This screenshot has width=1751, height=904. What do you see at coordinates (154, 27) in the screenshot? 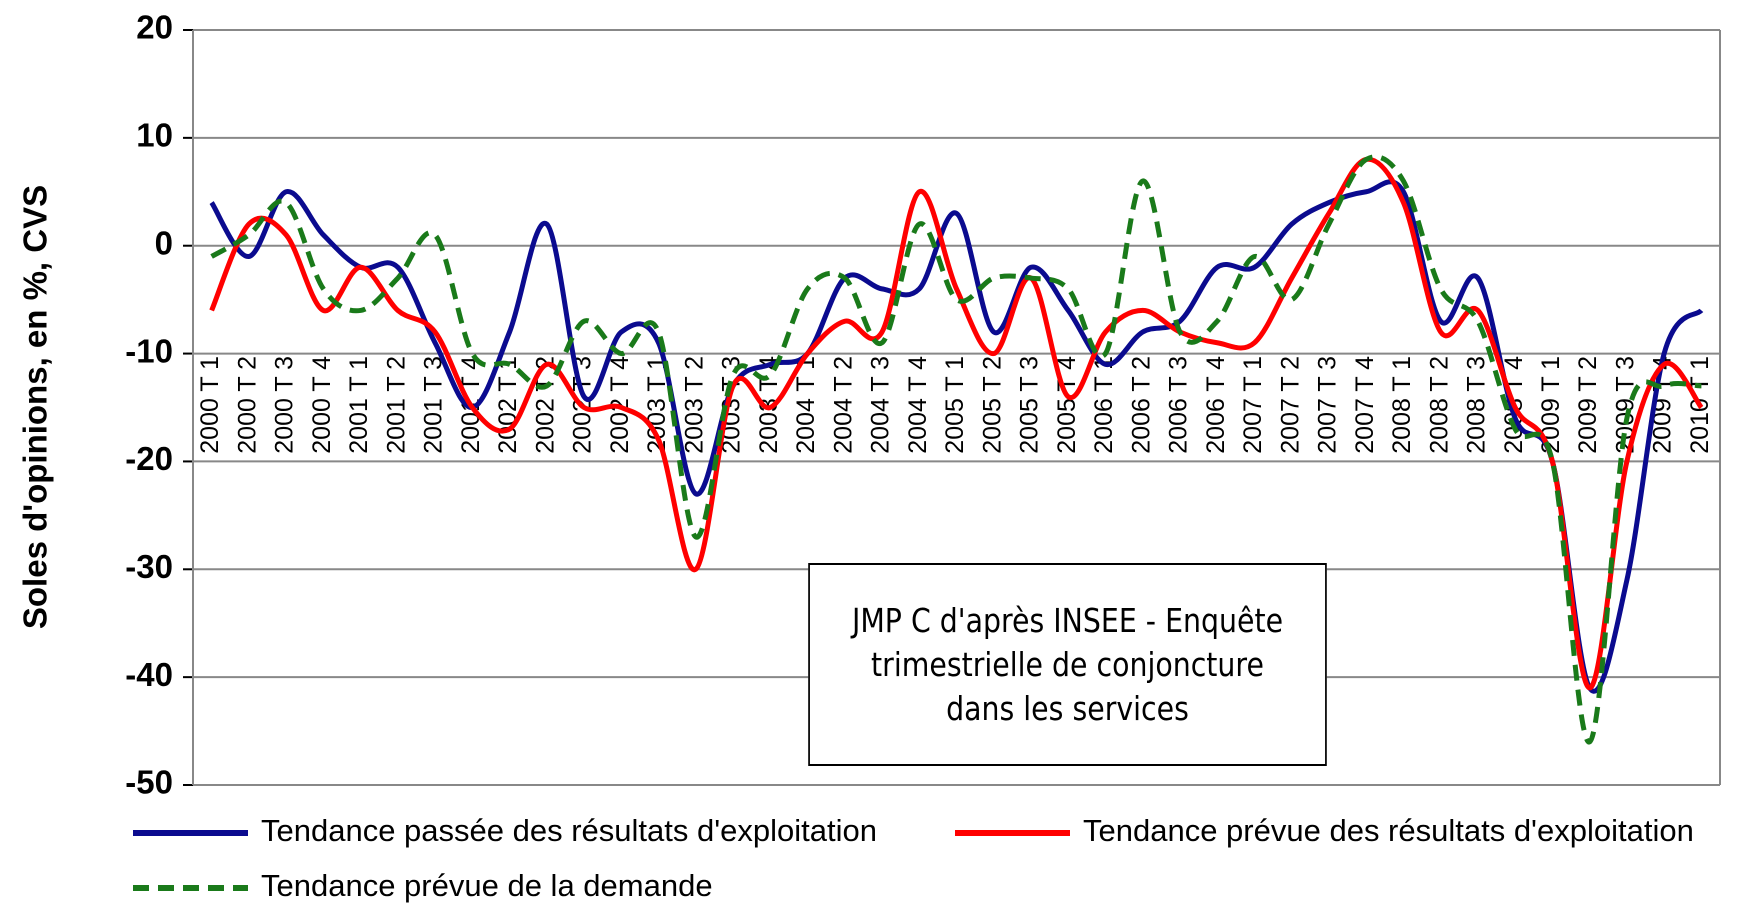
I see `y-tick-label: 20` at bounding box center [154, 27].